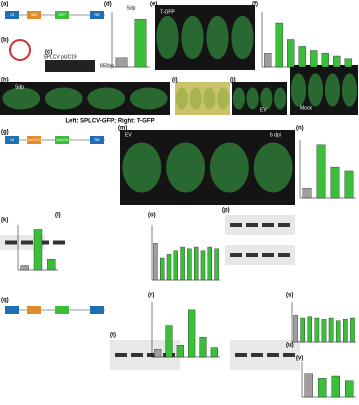 This screenshot has width=359, height=405. Describe the element at coordinates (5, 81) in the screenshot. I see `panel-label: (h)` at that location.